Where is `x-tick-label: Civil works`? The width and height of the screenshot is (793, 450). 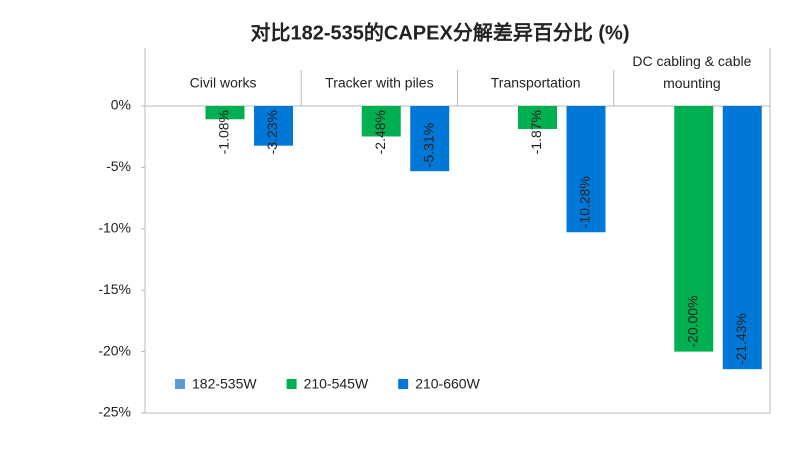
x-tick-label: Civil works is located at coordinates (223, 83).